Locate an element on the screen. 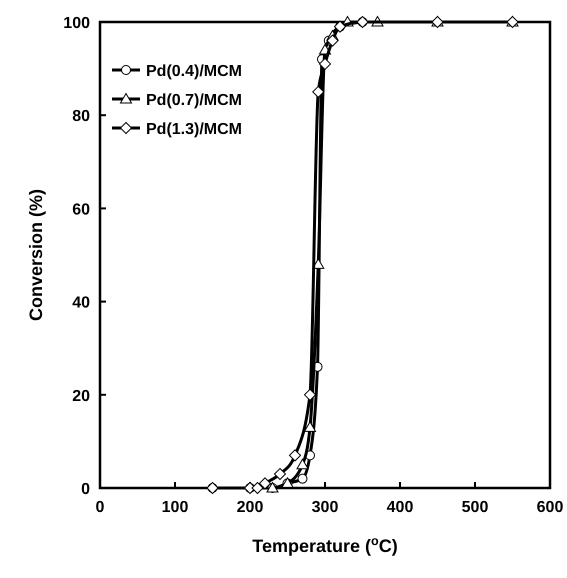 The image size is (567, 578). y-tick-label: 80 is located at coordinates (81, 117).